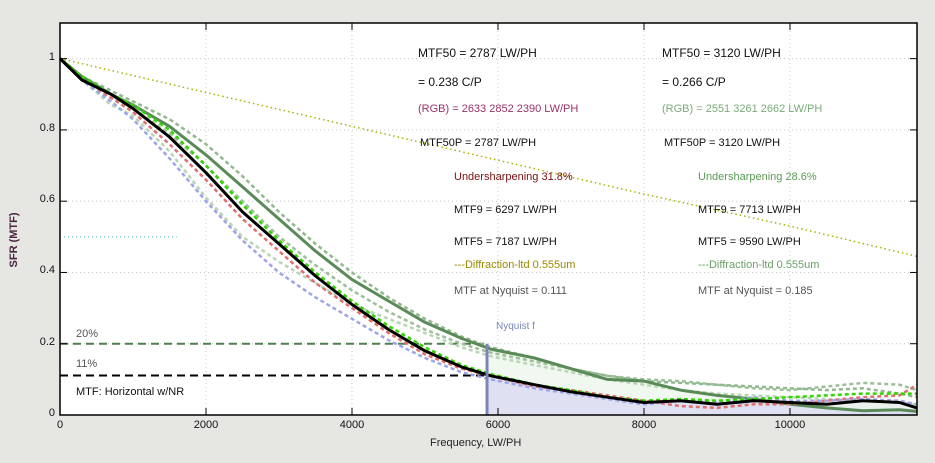 This screenshot has height=463, width=935. What do you see at coordinates (755, 291) in the screenshot?
I see `set2-mtf-at-nyquist: MTF at Nyquist = 0.185` at bounding box center [755, 291].